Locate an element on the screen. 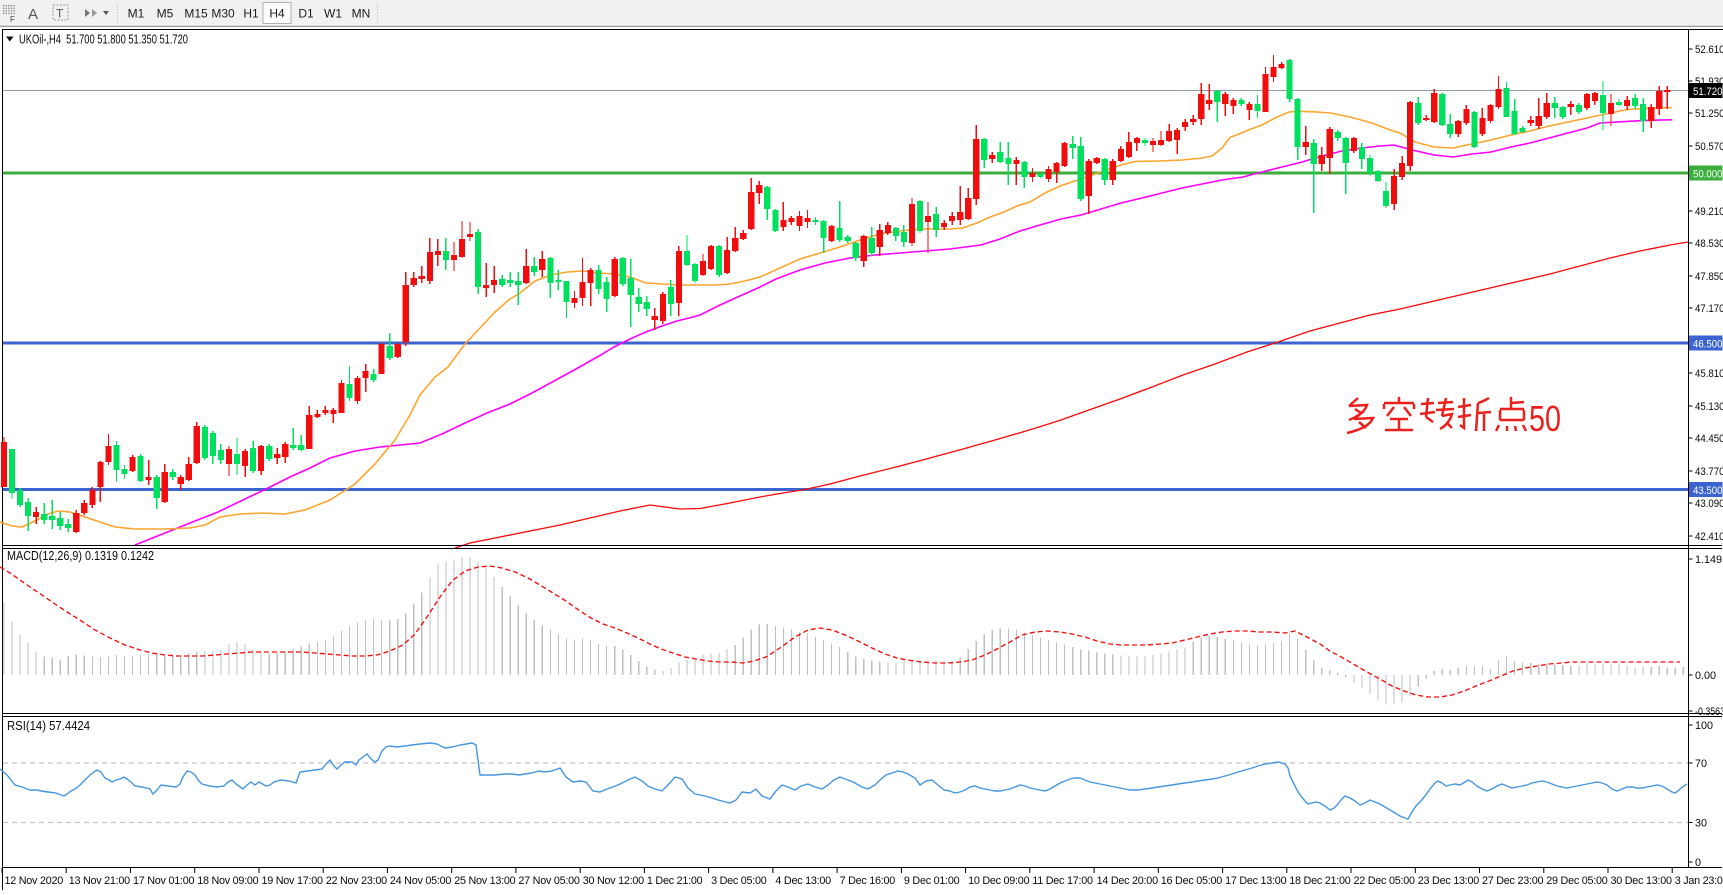  svg-text: 1 Dec 21:00 is located at coordinates (675, 881).